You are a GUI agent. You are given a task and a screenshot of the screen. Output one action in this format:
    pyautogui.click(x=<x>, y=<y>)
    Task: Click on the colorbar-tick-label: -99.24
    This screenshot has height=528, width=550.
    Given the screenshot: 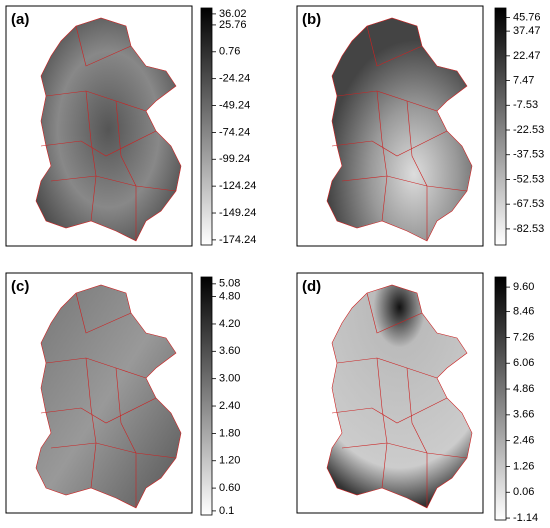 What is the action you would take?
    pyautogui.click(x=234, y=159)
    